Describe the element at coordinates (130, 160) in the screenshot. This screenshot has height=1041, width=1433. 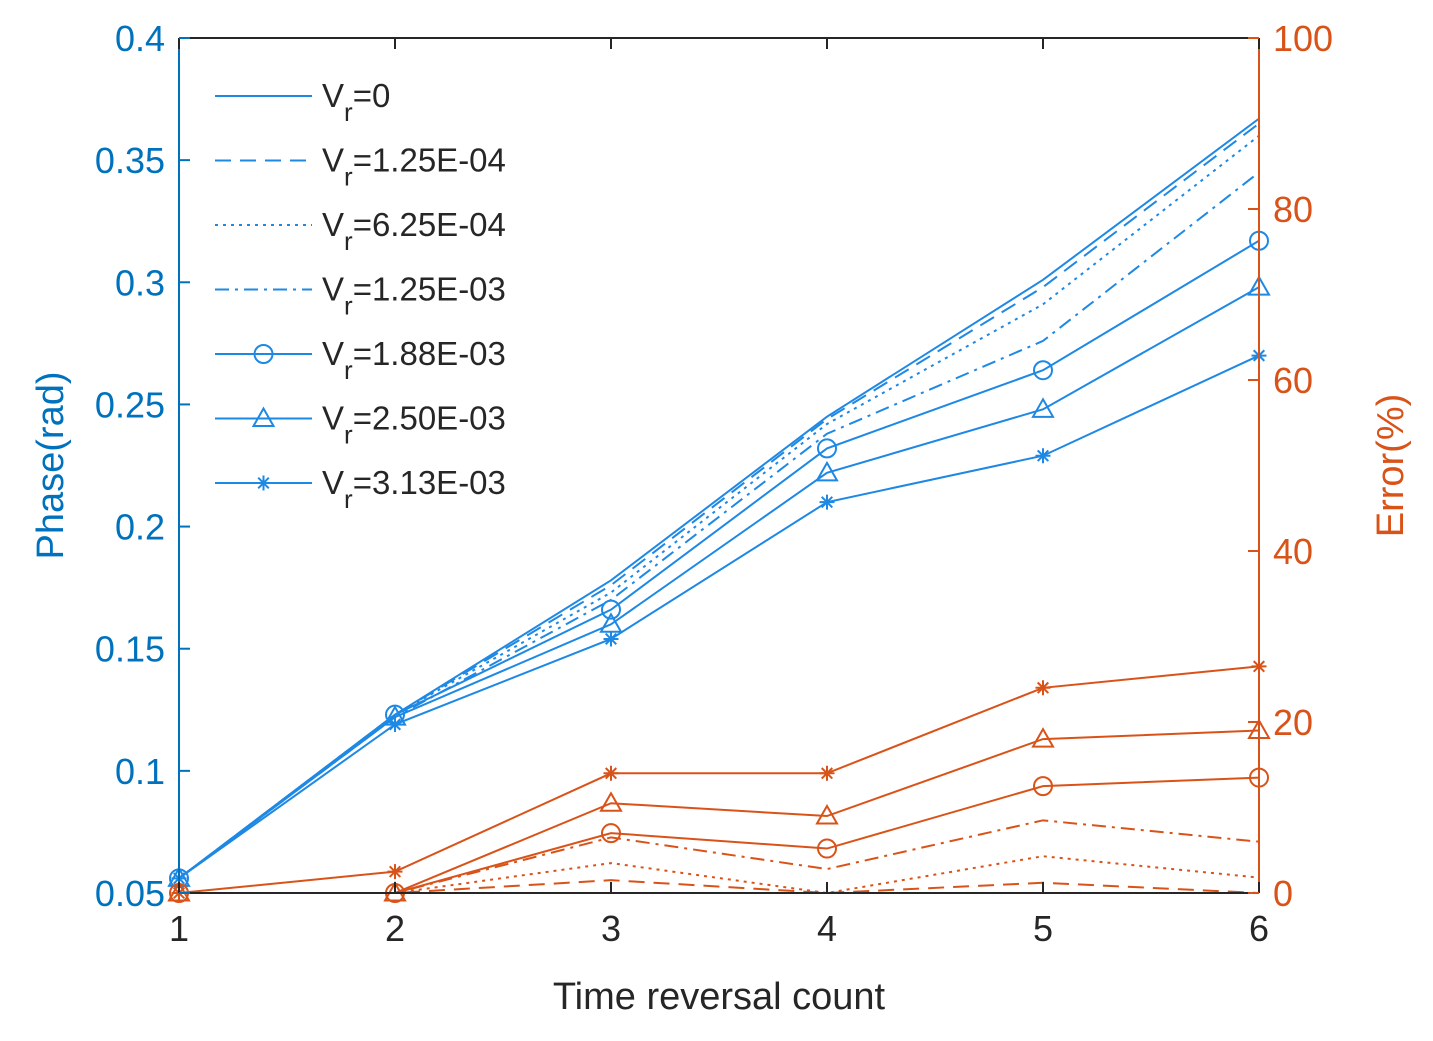
I see `y-left-tick-label: 0.35` at that location.